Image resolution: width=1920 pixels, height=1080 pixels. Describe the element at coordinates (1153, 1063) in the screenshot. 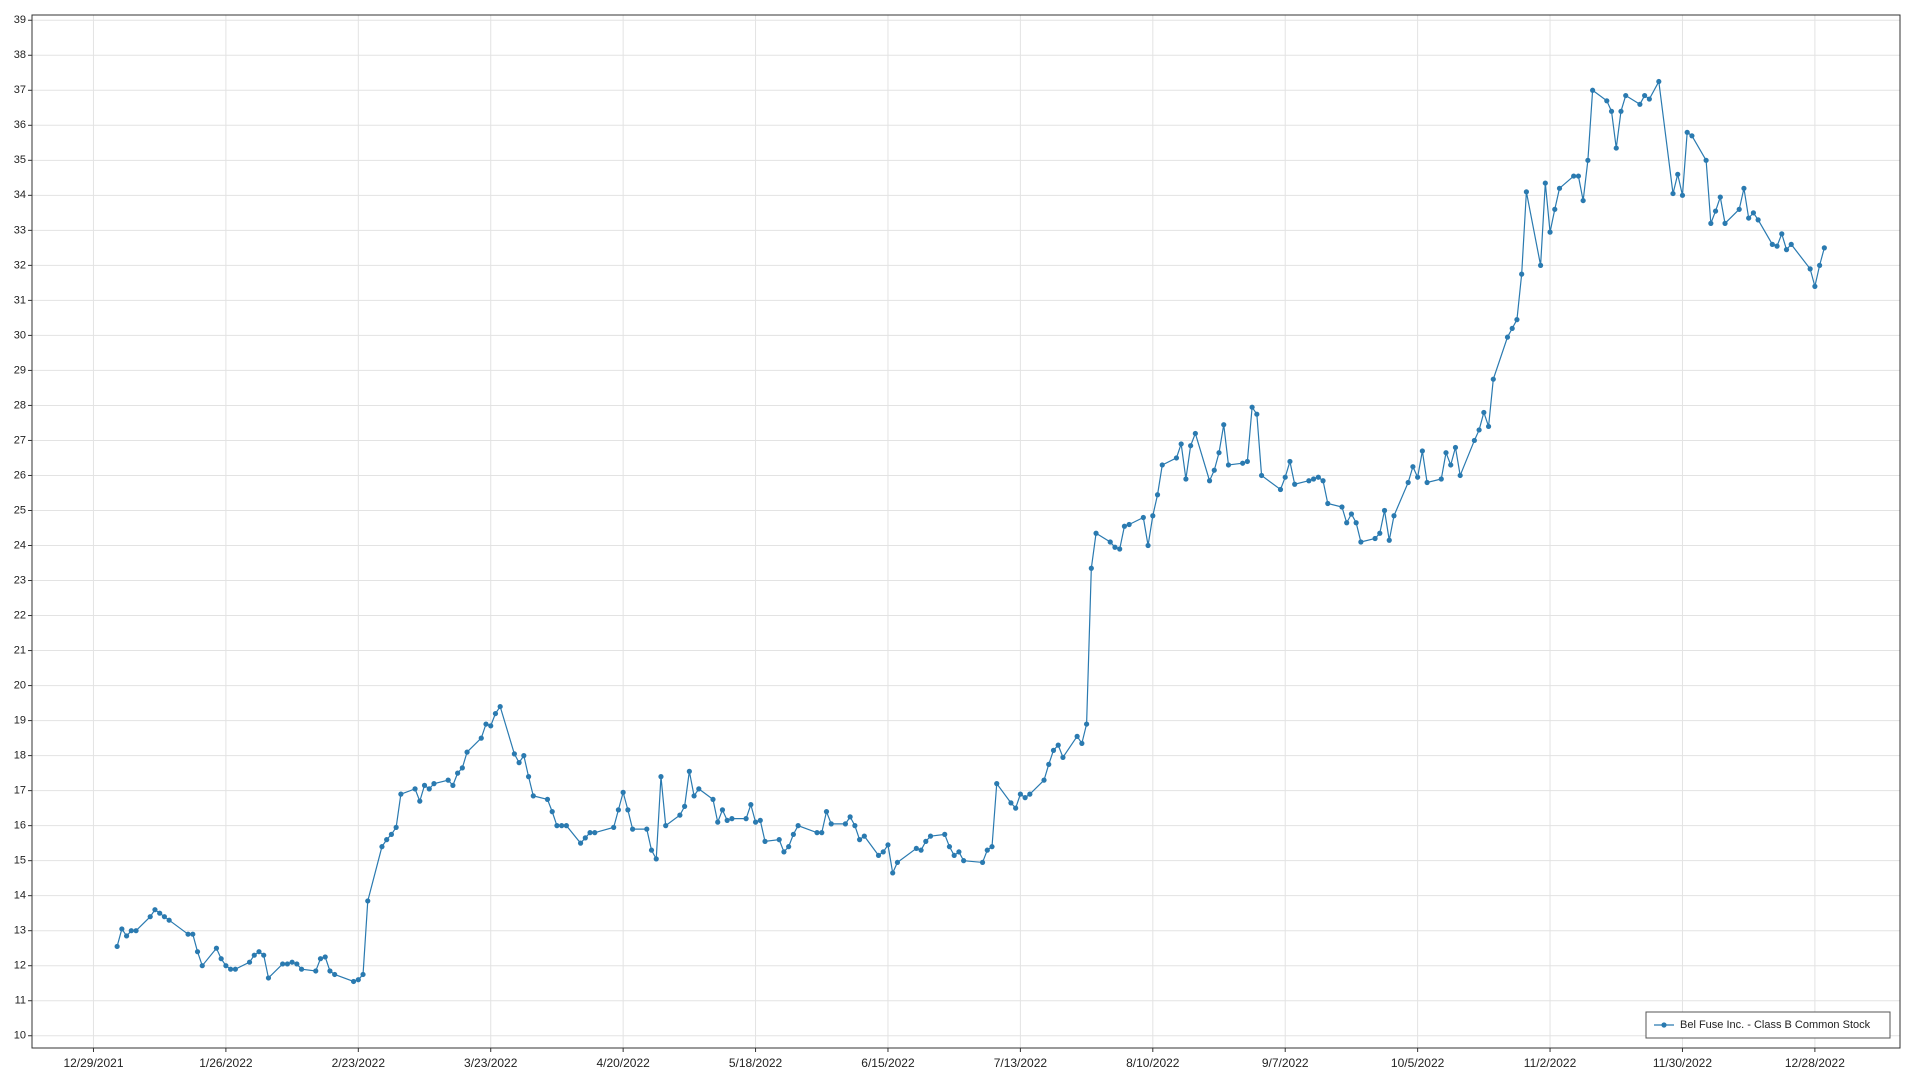

I see `x-tick-label: 8/10/2022` at that location.